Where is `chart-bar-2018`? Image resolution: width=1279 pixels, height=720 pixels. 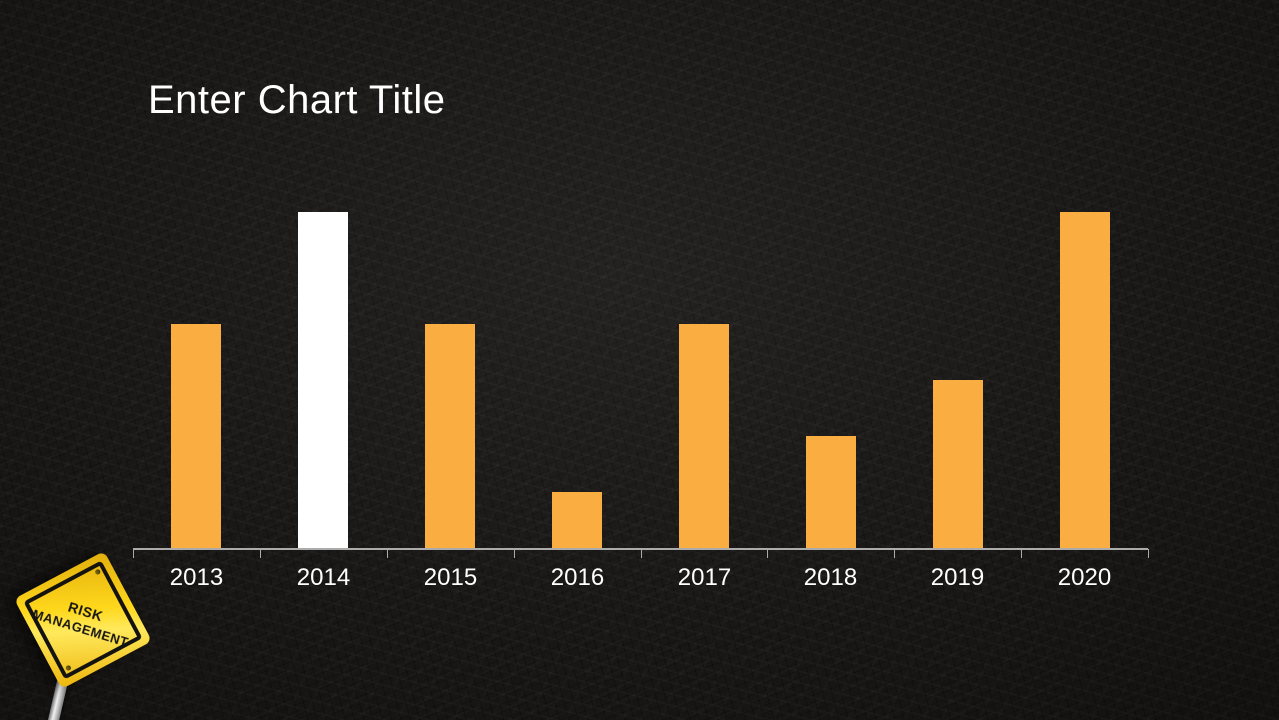
chart-bar-2018 is located at coordinates (831, 492).